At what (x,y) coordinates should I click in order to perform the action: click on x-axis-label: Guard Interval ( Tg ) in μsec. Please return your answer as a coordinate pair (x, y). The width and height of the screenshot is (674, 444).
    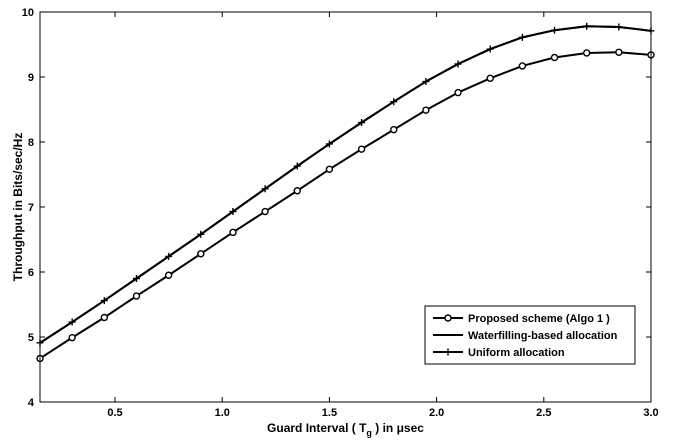
    Looking at the image, I should click on (345, 429).